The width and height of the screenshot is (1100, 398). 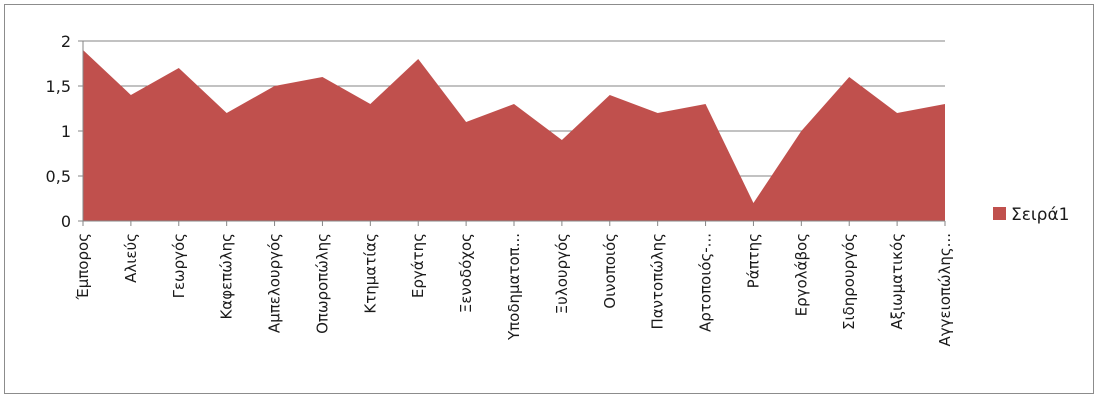 I want to click on x-tick-label-10: Ξυλουργός, so click(x=562, y=273).